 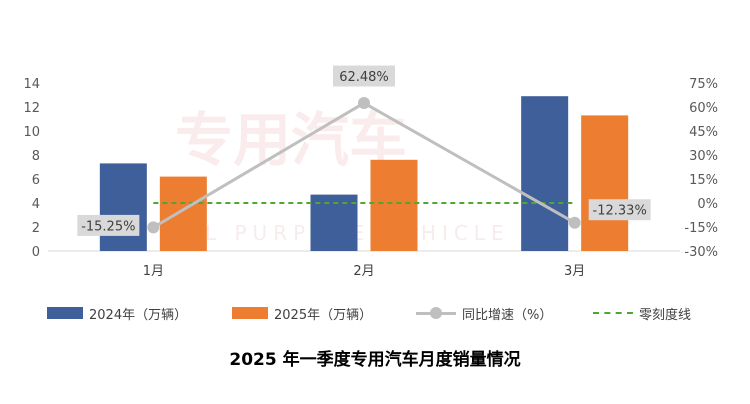 What do you see at coordinates (703, 180) in the screenshot?
I see `right-axis-tick-label: 15%` at bounding box center [703, 180].